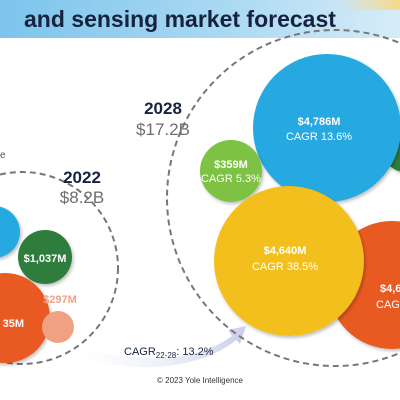 This screenshot has width=400, height=400. What do you see at coordinates (390, 289) in the screenshot?
I see `bubble-2028-orange-value: $4,6` at bounding box center [390, 289].